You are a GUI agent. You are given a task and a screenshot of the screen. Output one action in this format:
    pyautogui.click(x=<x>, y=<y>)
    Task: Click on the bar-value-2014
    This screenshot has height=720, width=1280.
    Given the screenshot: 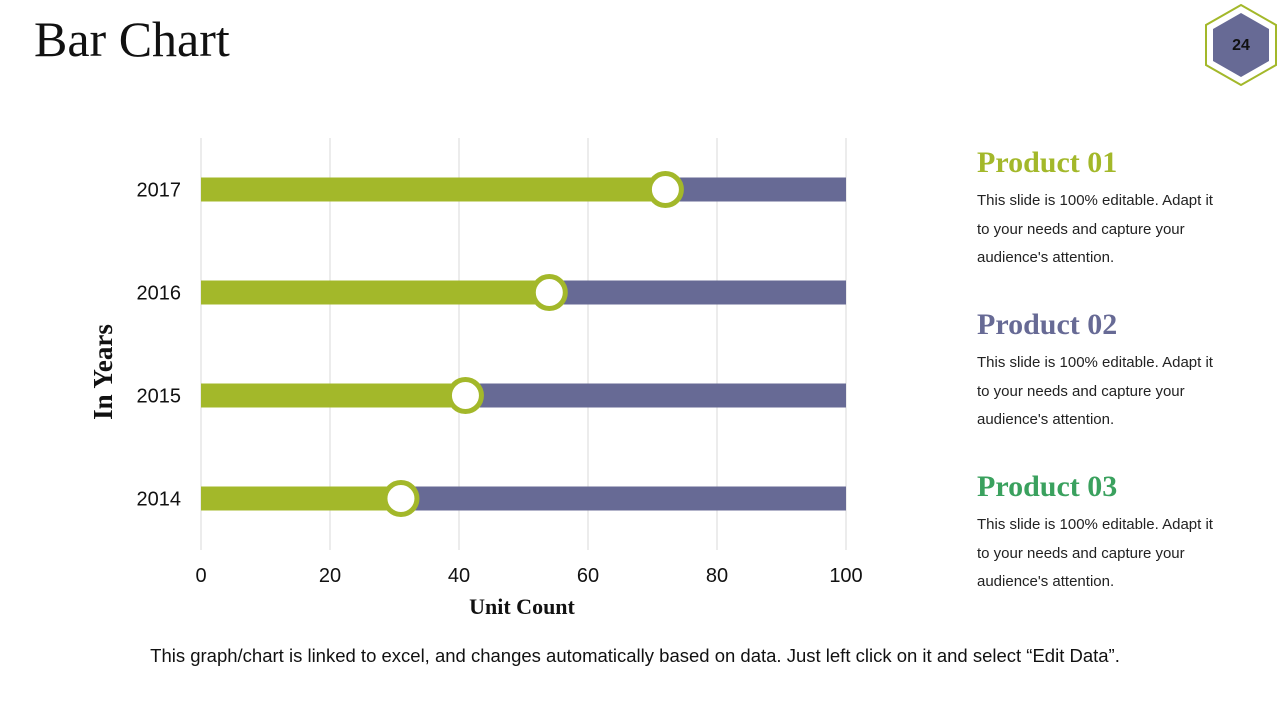 What is the action you would take?
    pyautogui.click(x=301, y=498)
    